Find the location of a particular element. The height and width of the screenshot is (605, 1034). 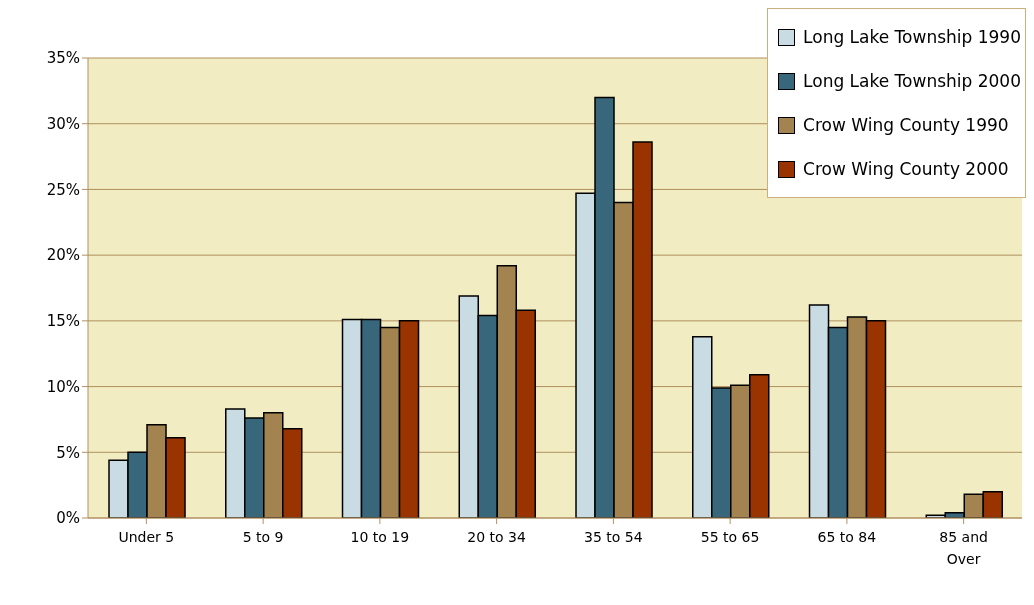

y-tick-label: 15% is located at coordinates (63, 321).